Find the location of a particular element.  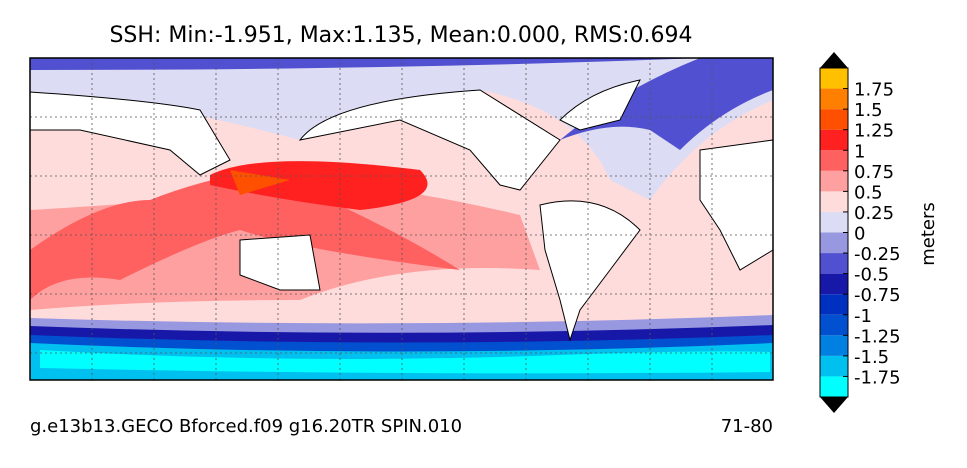

colorbar-tick-label: 1 is located at coordinates (859, 151).